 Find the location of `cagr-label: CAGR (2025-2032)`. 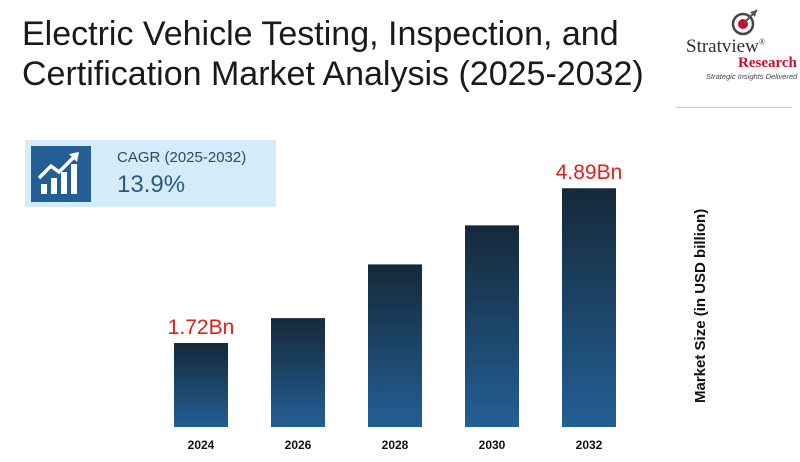

cagr-label: CAGR (2025-2032) is located at coordinates (182, 157).